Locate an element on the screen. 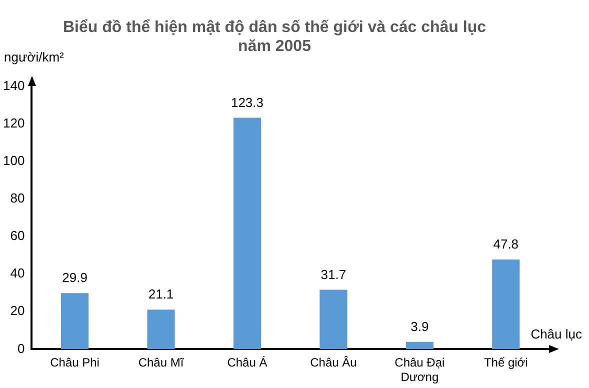 Image resolution: width=589 pixels, height=388 pixels. y-tick-label: 120 is located at coordinates (13, 123).